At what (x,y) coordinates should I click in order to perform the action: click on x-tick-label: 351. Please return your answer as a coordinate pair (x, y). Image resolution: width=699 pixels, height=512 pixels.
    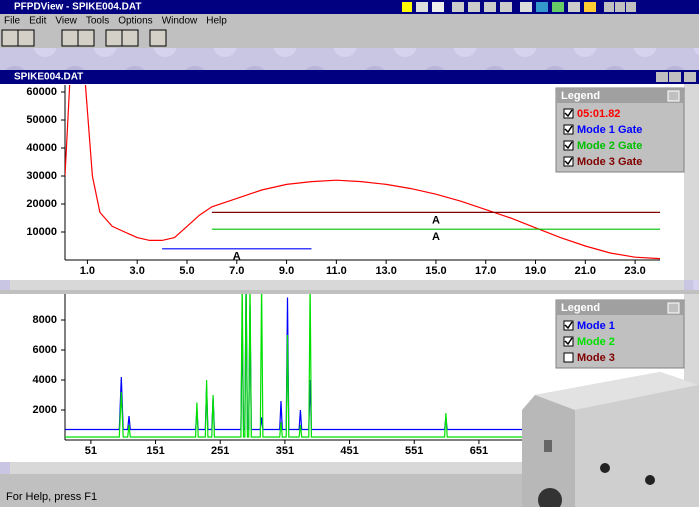
    Looking at the image, I should click on (285, 451).